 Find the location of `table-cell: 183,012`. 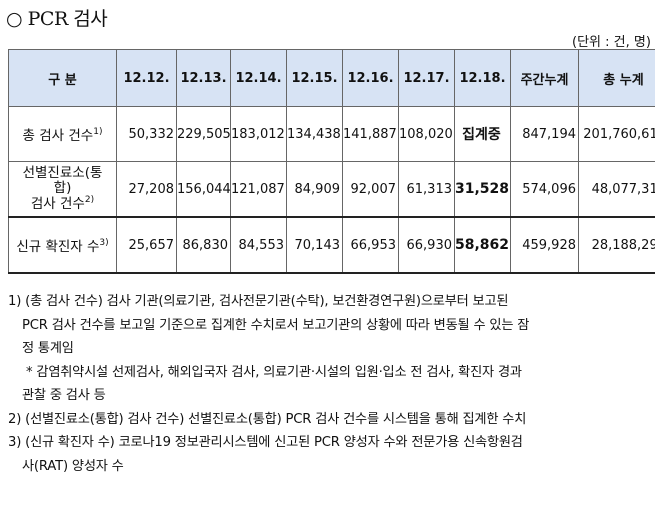

table-cell: 183,012 is located at coordinates (258, 134).